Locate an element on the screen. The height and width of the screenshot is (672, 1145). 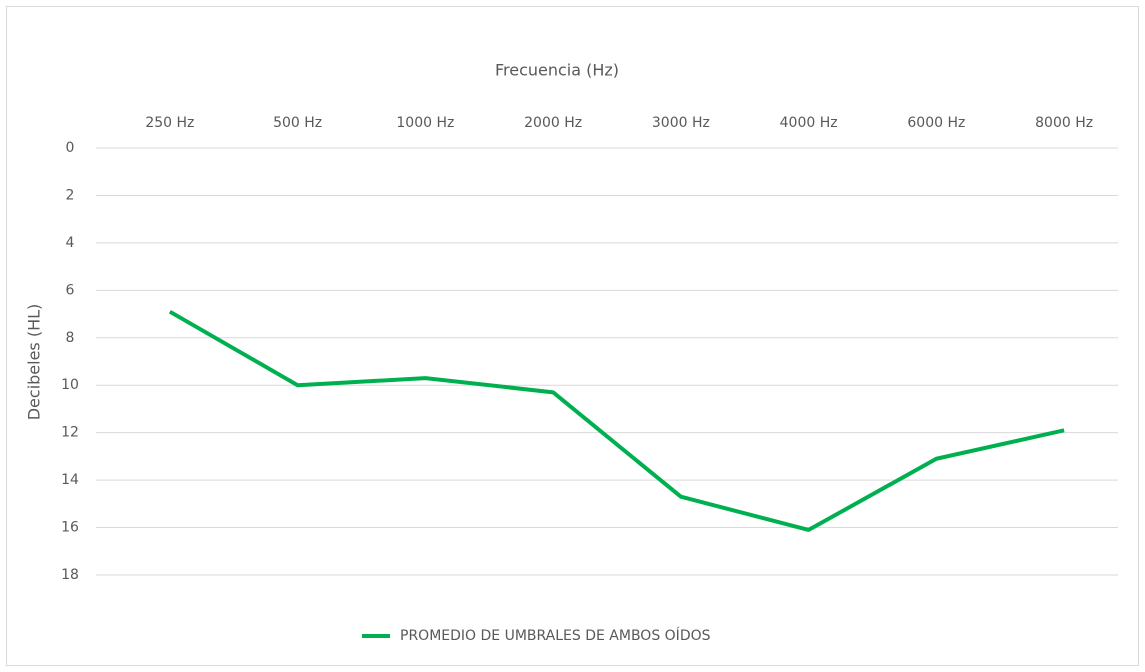
y-tick-label: 8 is located at coordinates (70, 338).